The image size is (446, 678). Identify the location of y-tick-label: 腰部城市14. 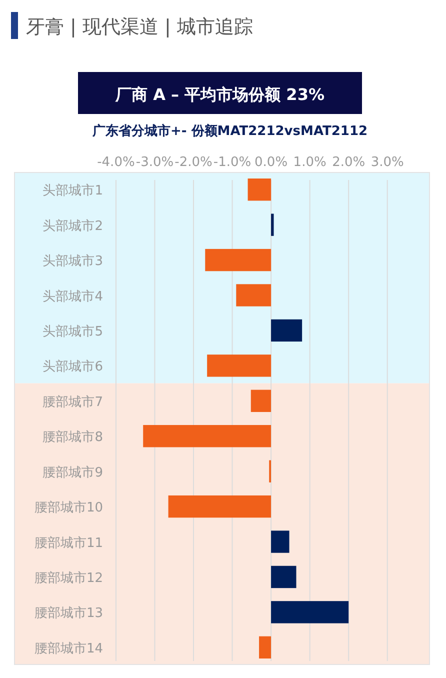
(68, 648).